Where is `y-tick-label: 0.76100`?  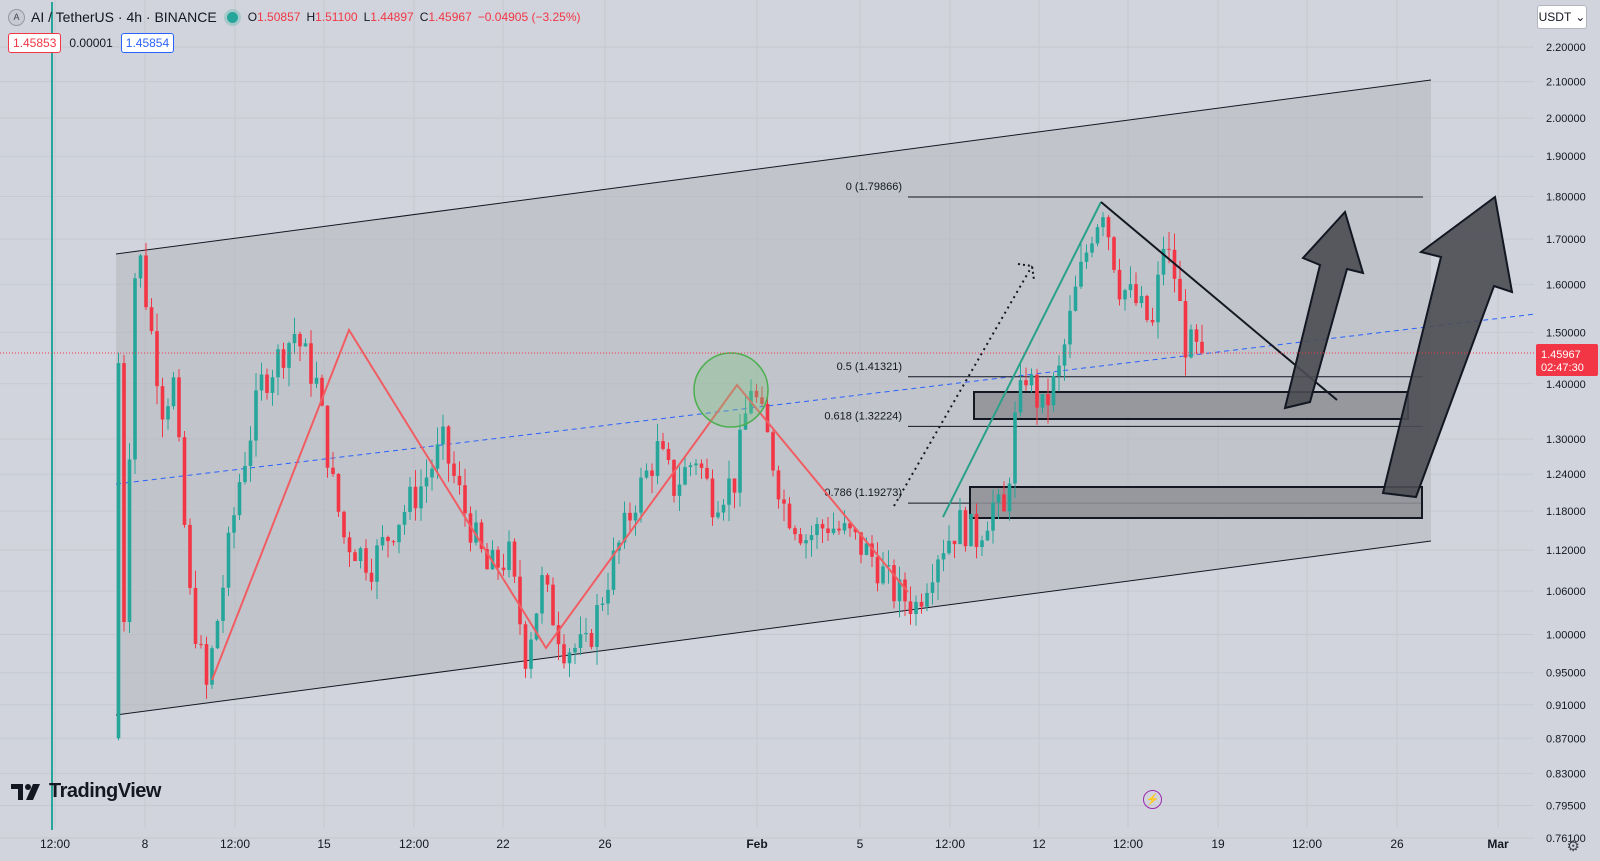
y-tick-label: 0.76100 is located at coordinates (1566, 839).